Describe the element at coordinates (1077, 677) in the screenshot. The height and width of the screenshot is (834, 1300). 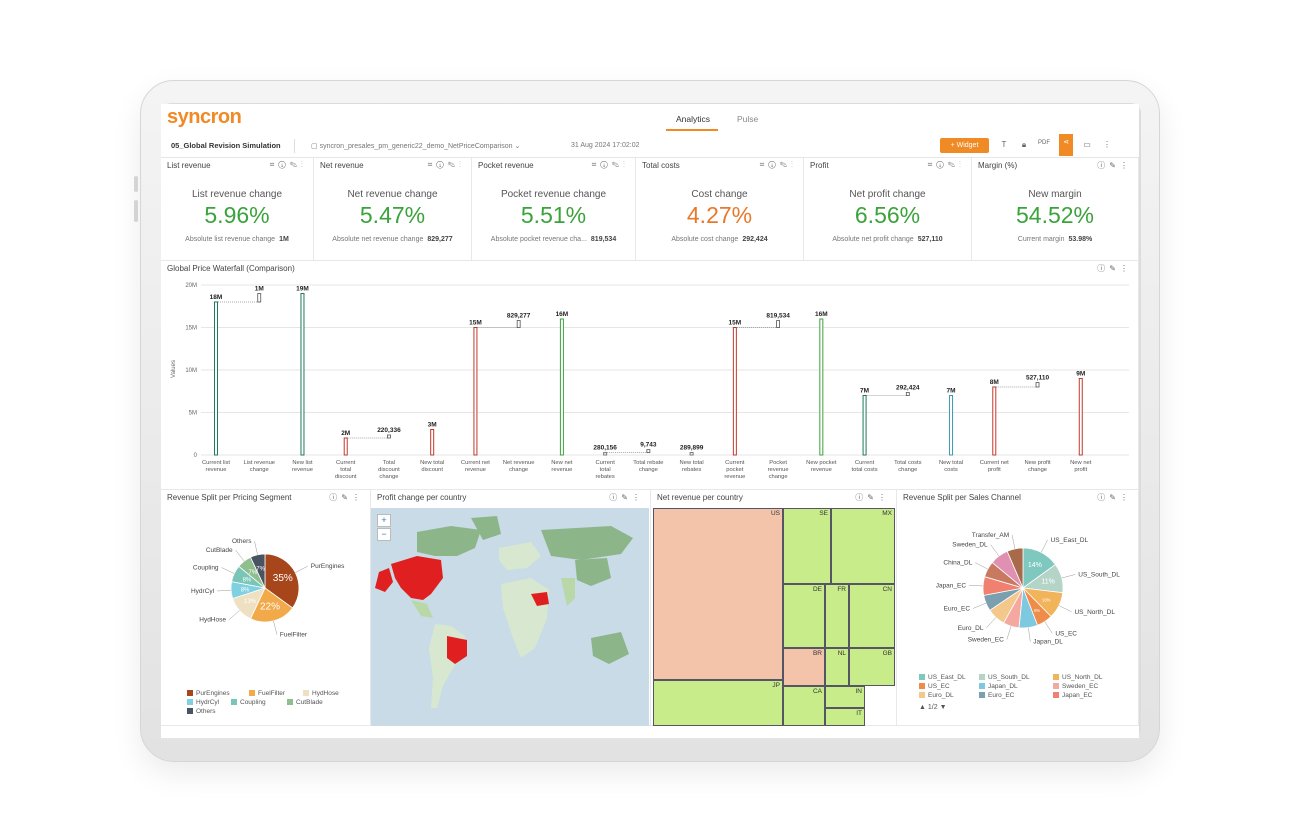
I see `legend-item: US_North_DL` at that location.